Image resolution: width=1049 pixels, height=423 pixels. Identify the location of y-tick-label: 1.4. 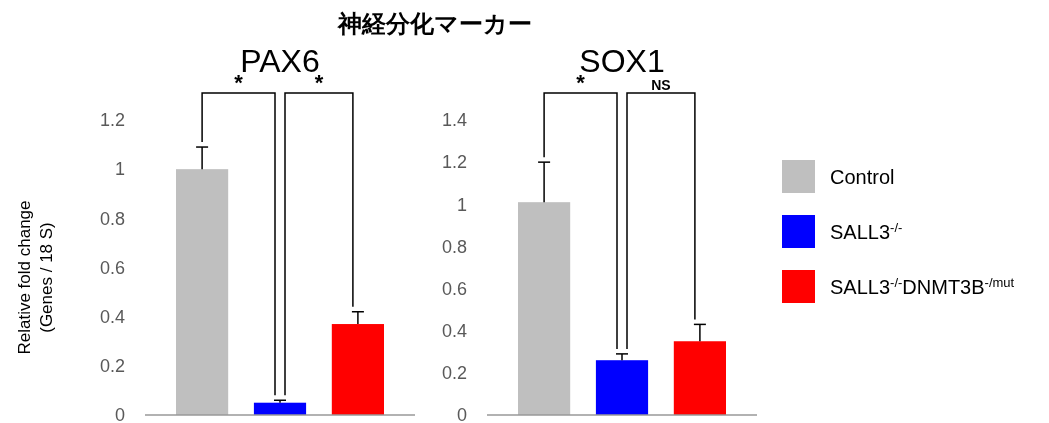
(454, 120).